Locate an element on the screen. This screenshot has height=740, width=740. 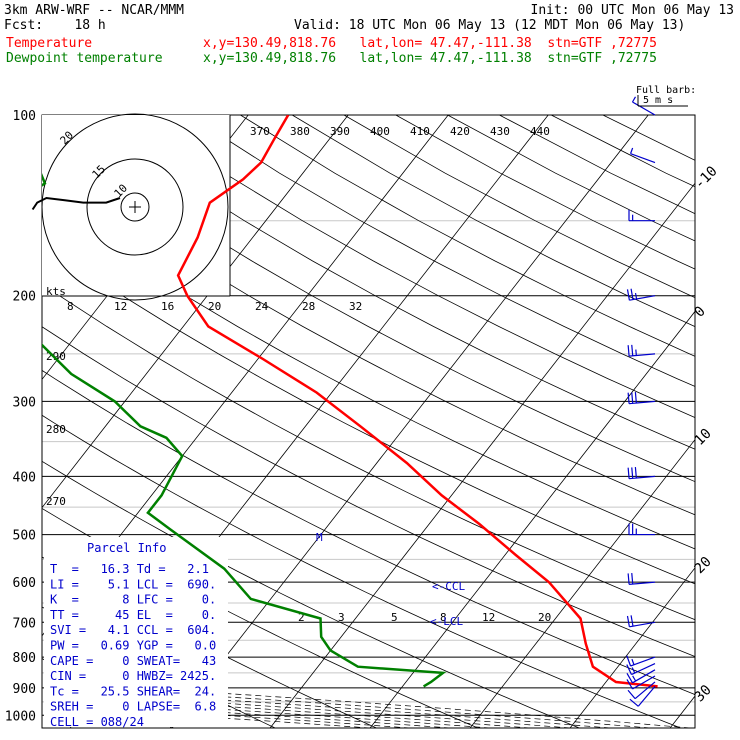
hodograph-trace is located at coordinates (76, 203).